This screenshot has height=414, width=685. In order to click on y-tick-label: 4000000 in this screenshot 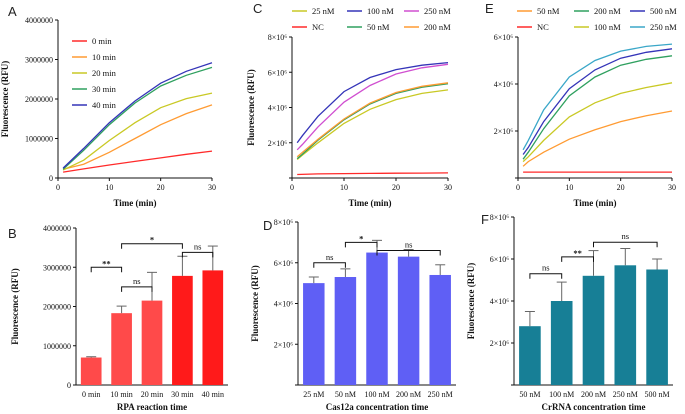, I will do `click(57, 228)`.